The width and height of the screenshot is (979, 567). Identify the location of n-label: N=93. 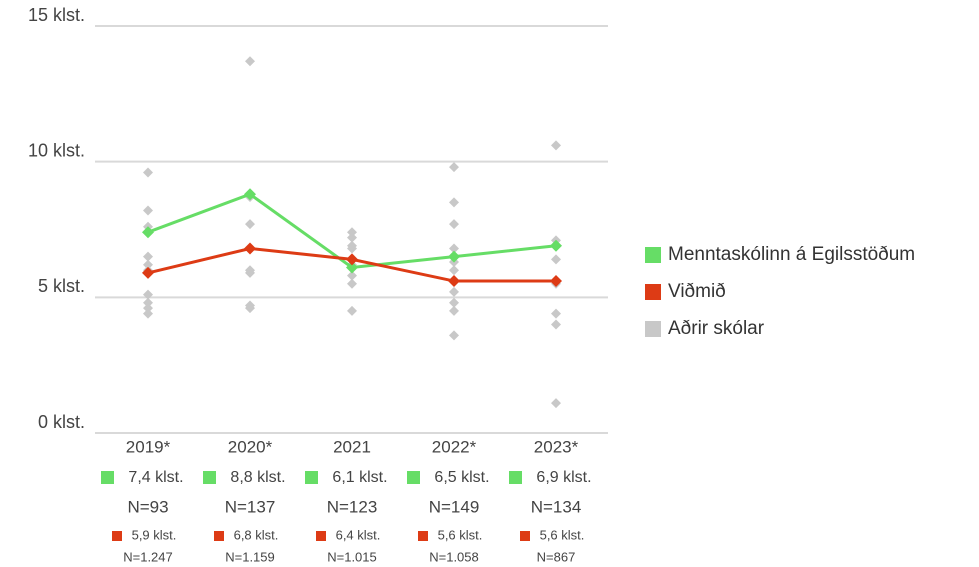
(147, 506).